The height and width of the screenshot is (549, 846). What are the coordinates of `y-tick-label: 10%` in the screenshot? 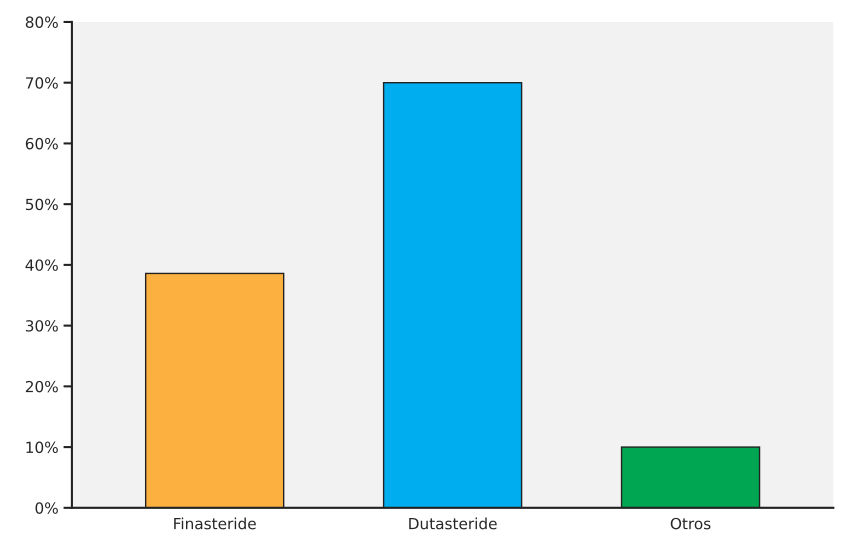 It's located at (42, 448).